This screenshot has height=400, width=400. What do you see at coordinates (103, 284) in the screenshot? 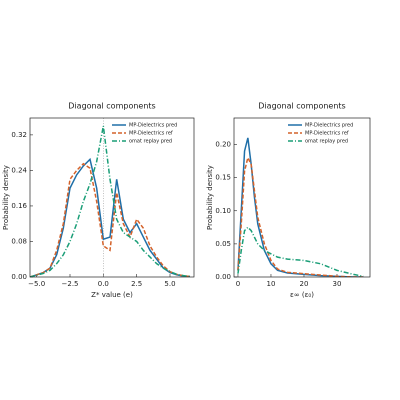
I see `x-tick-label: 0.0` at bounding box center [103, 284].